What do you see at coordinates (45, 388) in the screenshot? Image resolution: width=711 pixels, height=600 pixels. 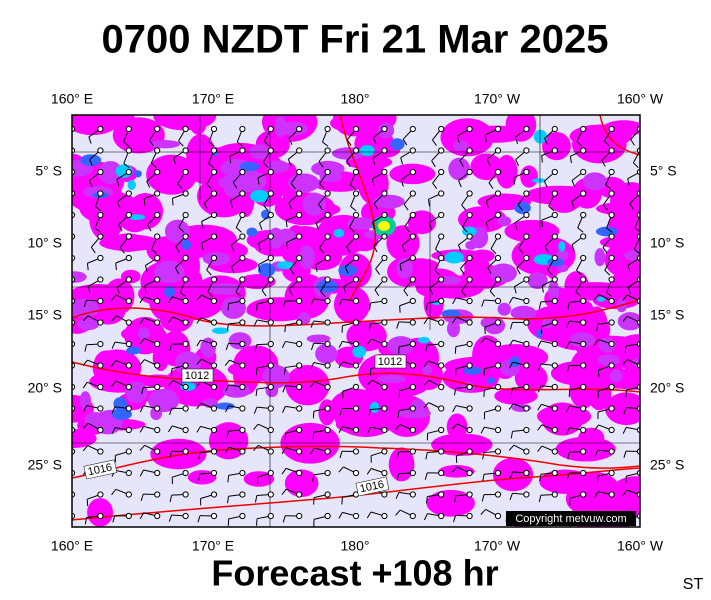 I see `lat-label: 20° S` at bounding box center [45, 388].